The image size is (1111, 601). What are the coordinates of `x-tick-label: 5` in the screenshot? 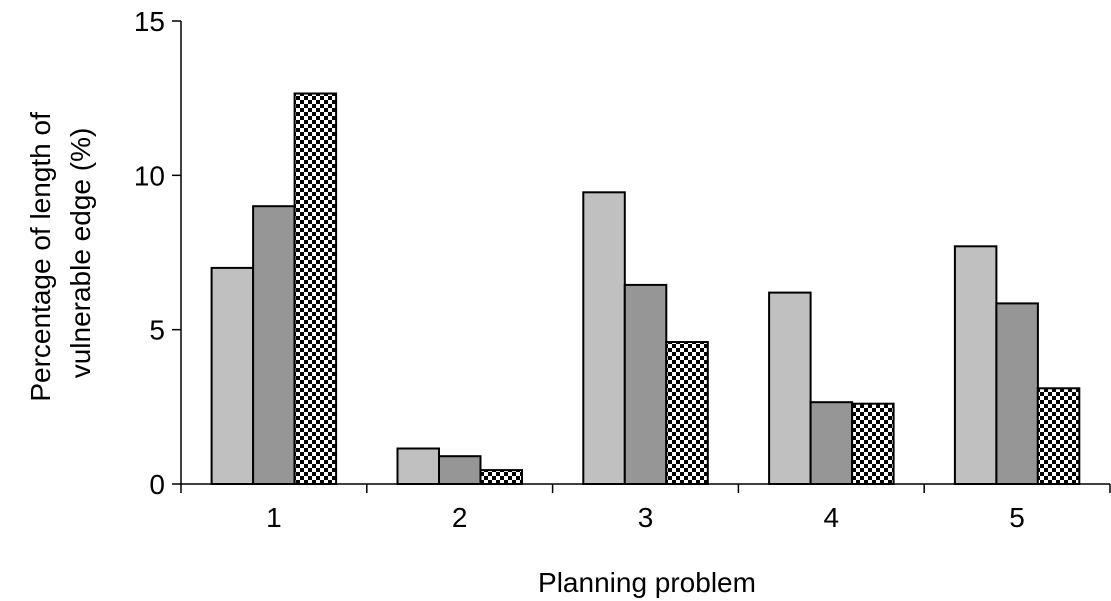 It's located at (1017, 517).